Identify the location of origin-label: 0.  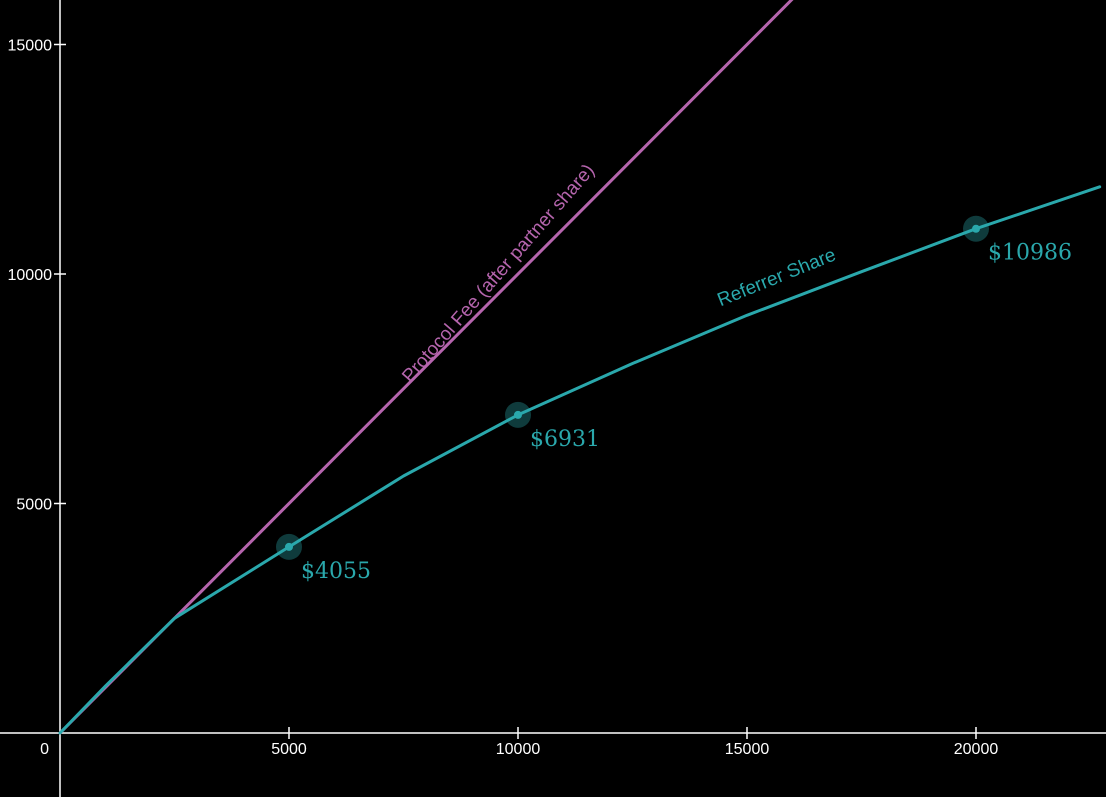
(44, 749).